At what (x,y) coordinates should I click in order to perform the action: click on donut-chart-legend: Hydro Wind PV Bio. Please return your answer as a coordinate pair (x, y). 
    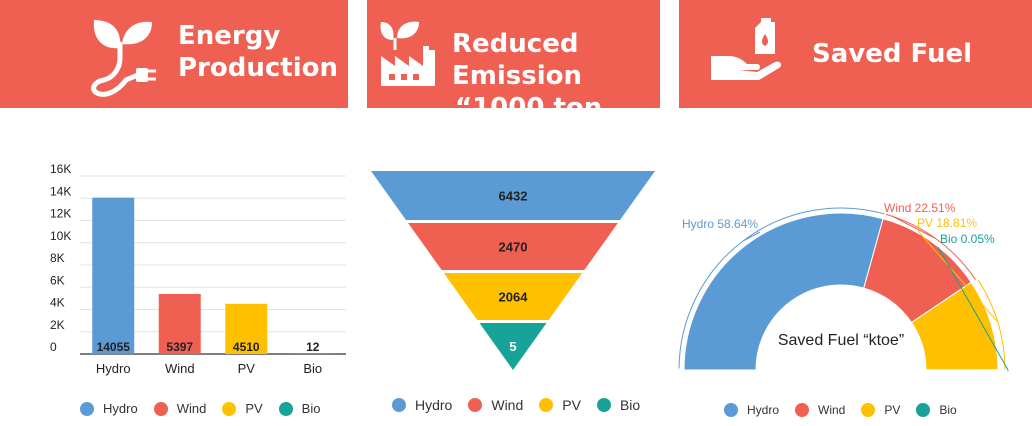
    Looking at the image, I should click on (848, 410).